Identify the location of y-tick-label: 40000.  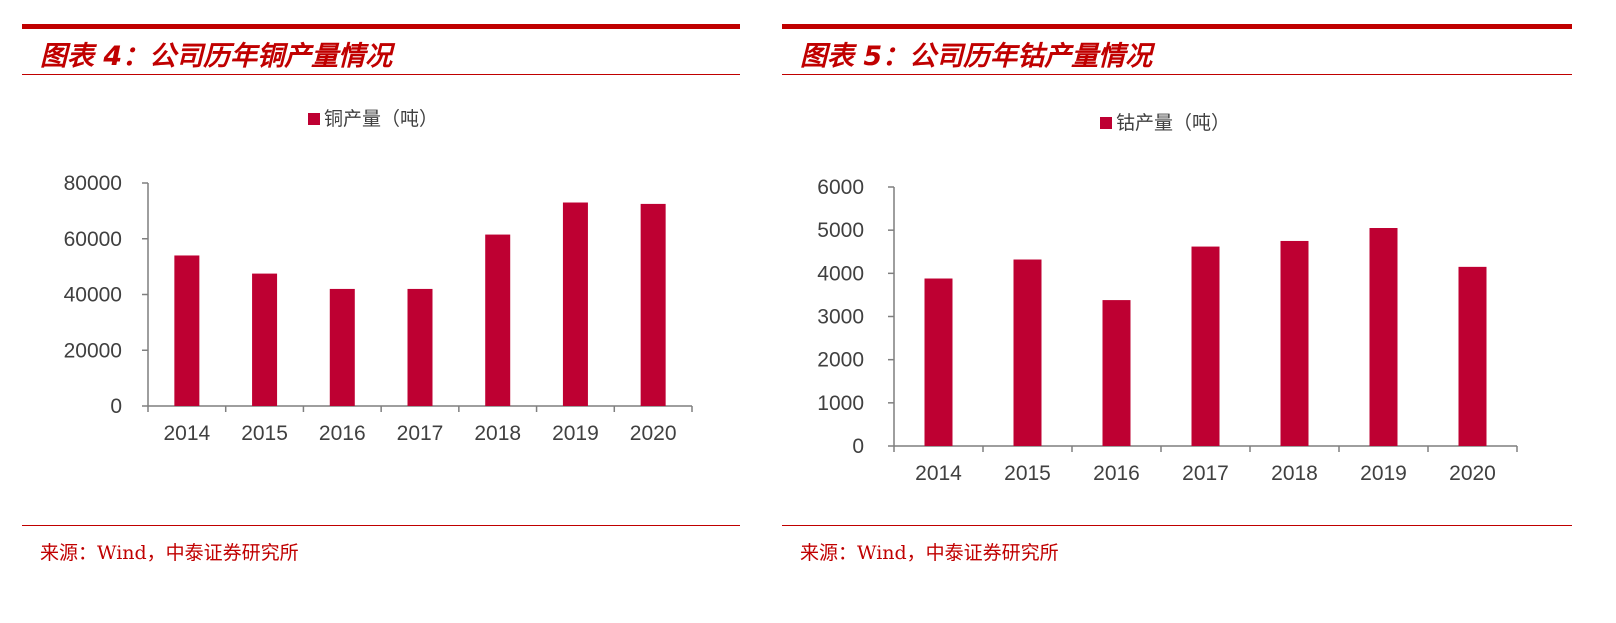
(93, 295).